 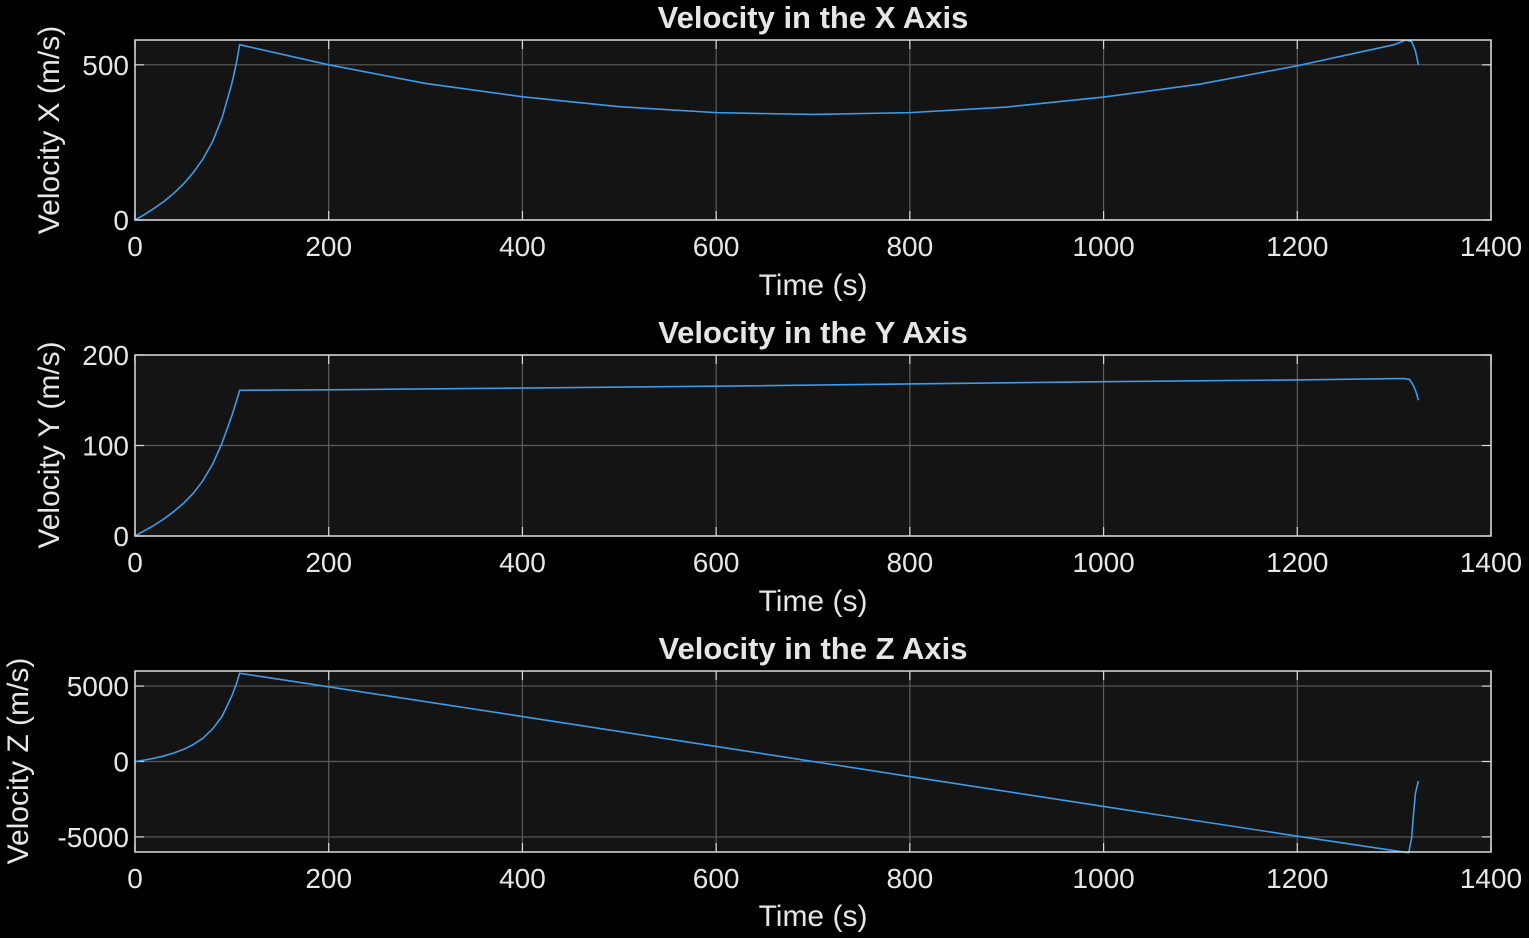 What do you see at coordinates (93, 837) in the screenshot?
I see `y-tick-label: -5000` at bounding box center [93, 837].